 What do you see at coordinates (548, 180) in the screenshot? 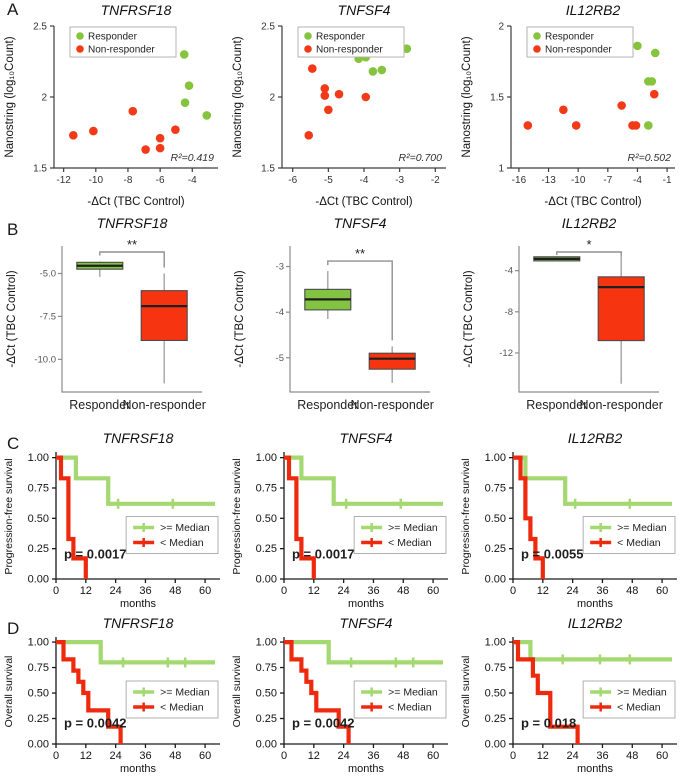
I see `x-tick-label: -13` at bounding box center [548, 180].